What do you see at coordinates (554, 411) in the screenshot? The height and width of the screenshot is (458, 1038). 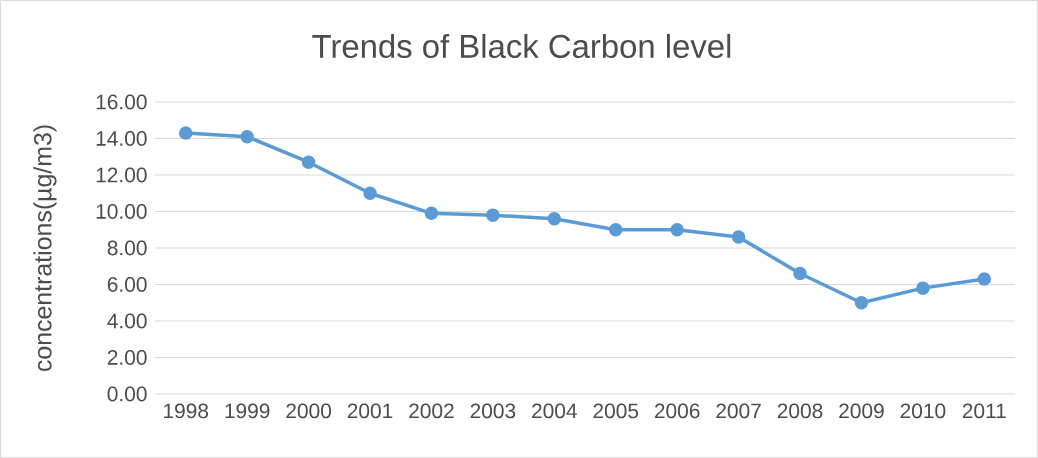 I see `x-tick-label: 2004` at bounding box center [554, 411].